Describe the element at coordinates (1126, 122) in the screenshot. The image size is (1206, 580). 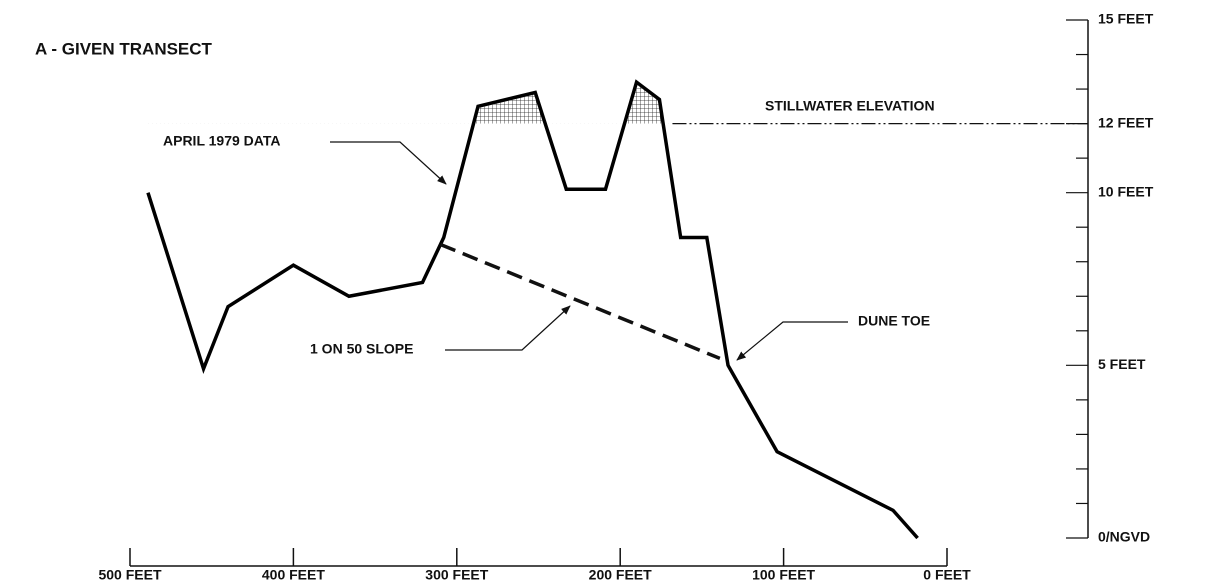
I see `y-tick-label: 12 FEET` at that location.